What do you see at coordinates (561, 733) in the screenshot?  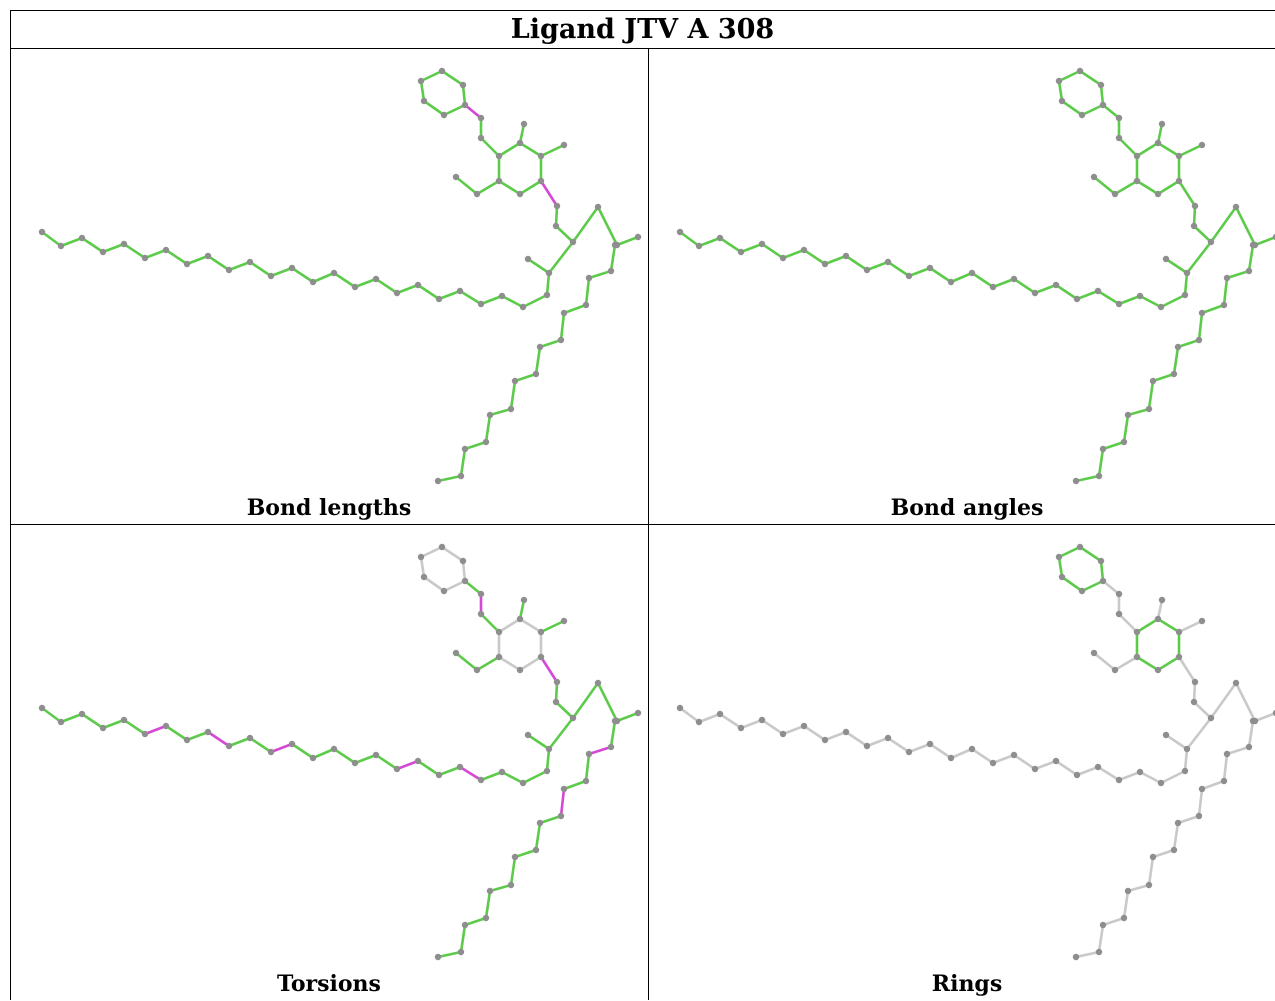 I see `bond-br4` at bounding box center [561, 733].